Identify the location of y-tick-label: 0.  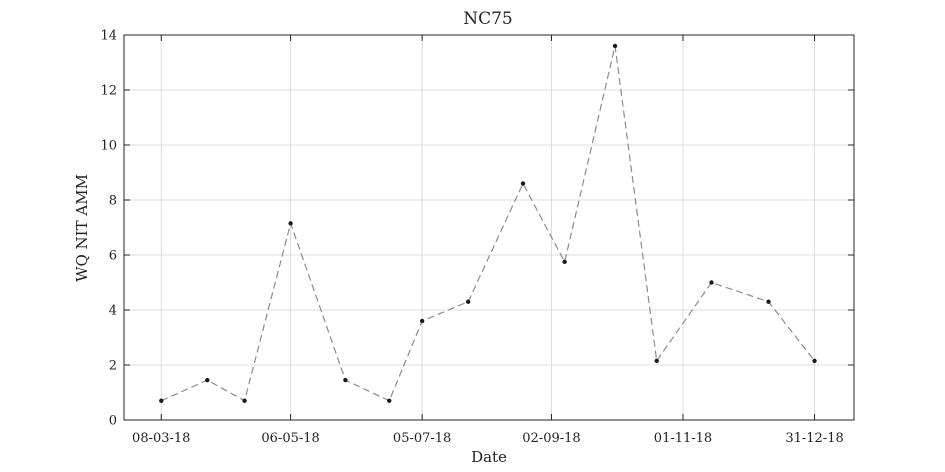
(113, 421).